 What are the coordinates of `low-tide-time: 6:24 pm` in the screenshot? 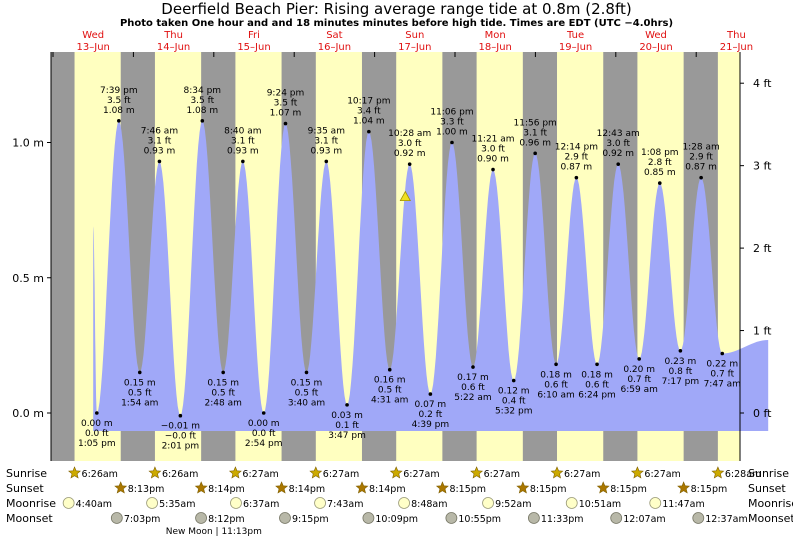 It's located at (597, 395).